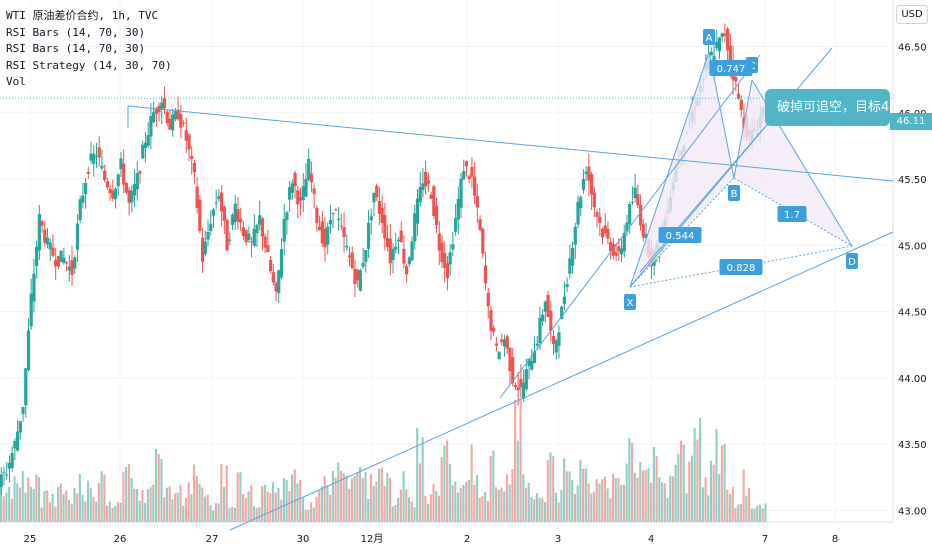 The height and width of the screenshot is (550, 932). What do you see at coordinates (827, 107) in the screenshot?
I see `annotation-callout: 破掉可追空，目标45.` at bounding box center [827, 107].